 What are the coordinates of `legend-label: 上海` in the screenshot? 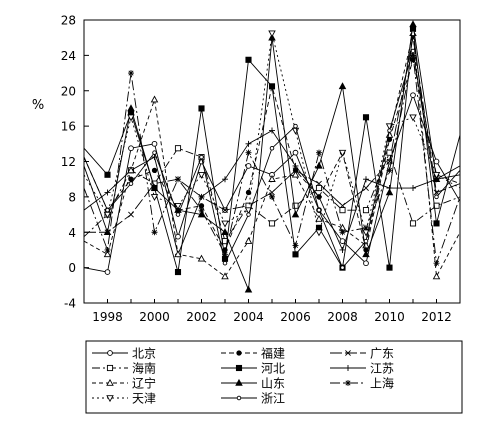 It's located at (382, 383).